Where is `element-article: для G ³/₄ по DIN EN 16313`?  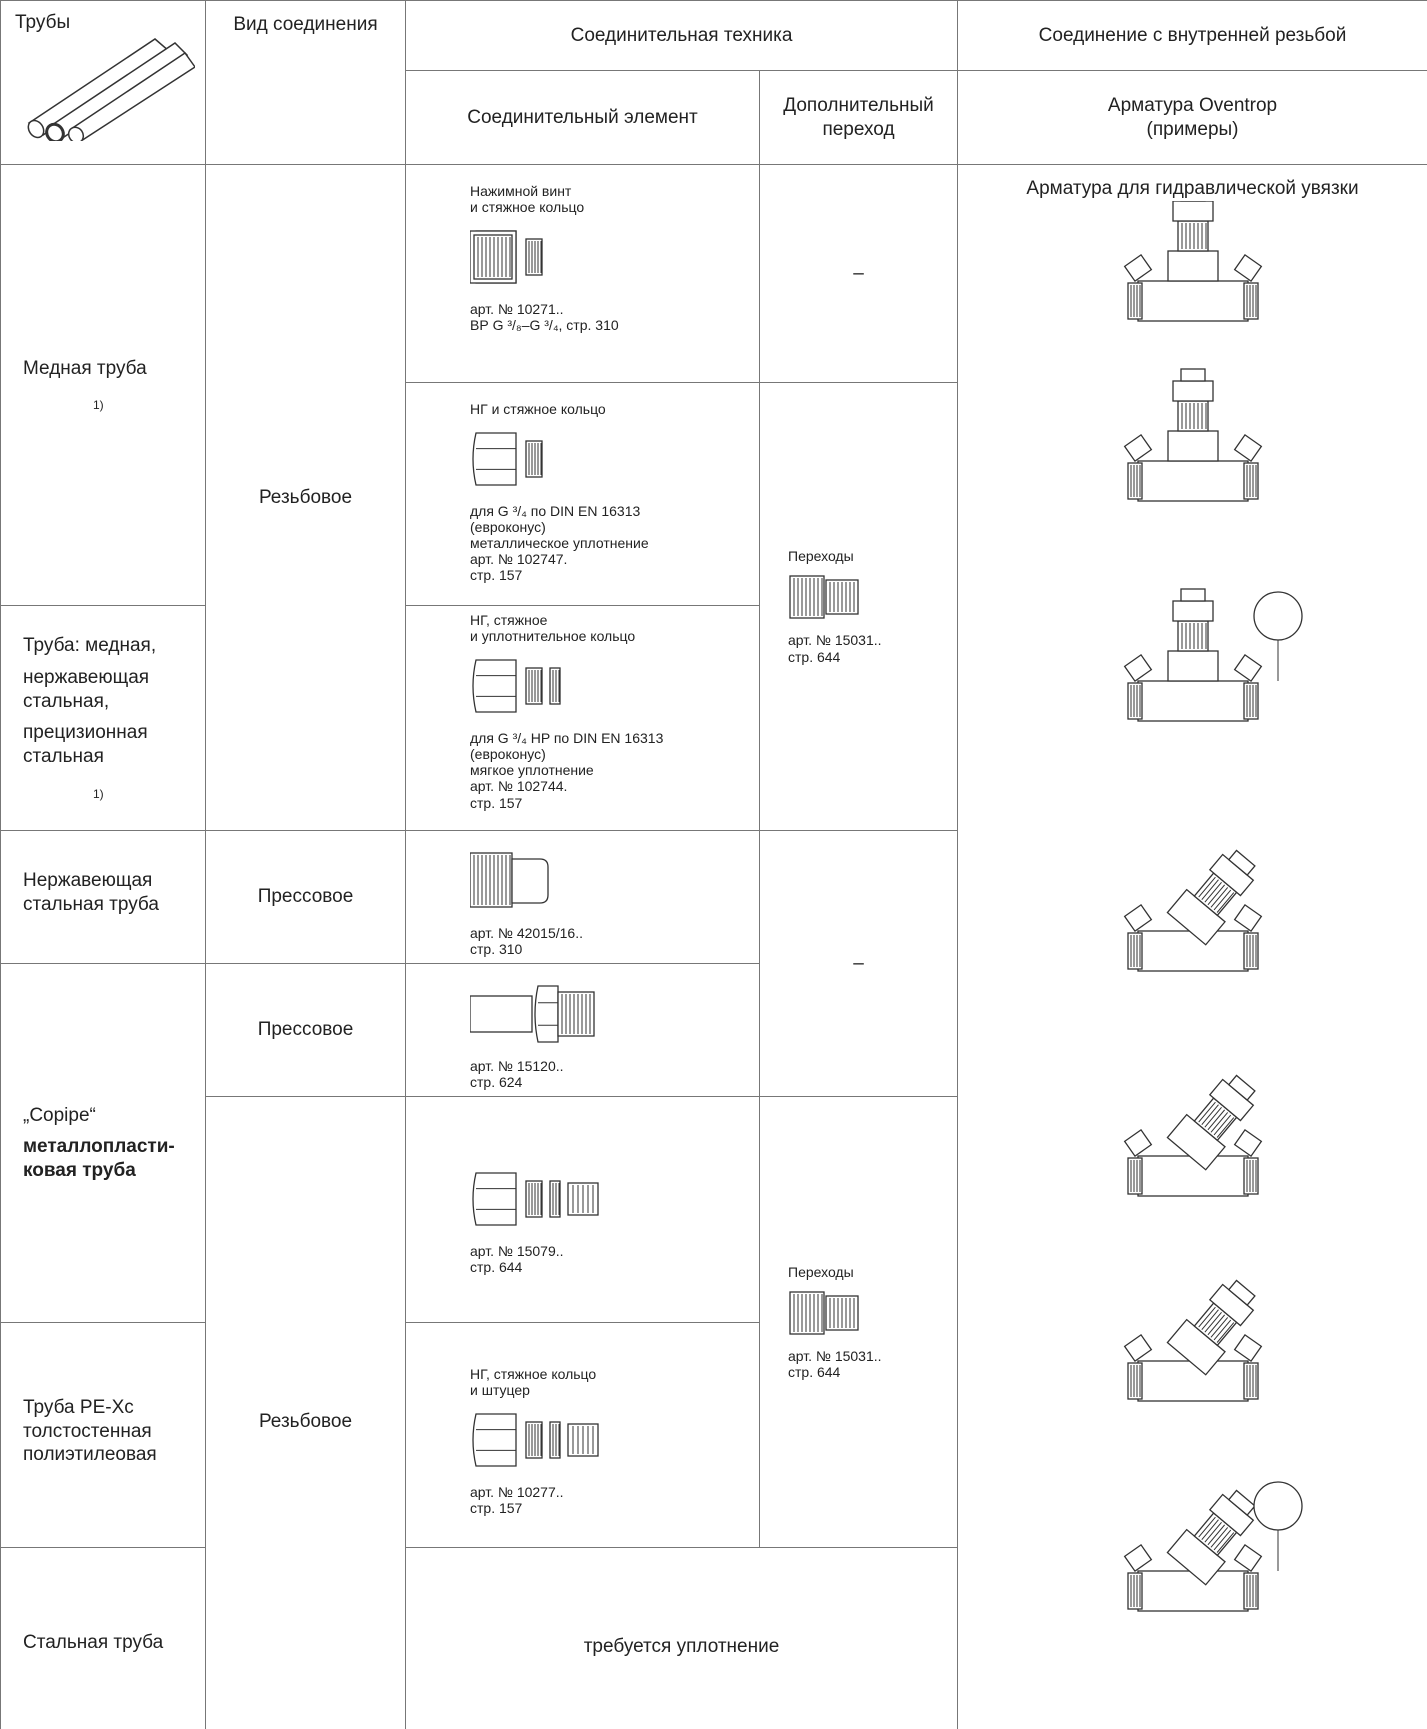 element-article: для G ³/₄ по DIN EN 16313 is located at coordinates (555, 511).